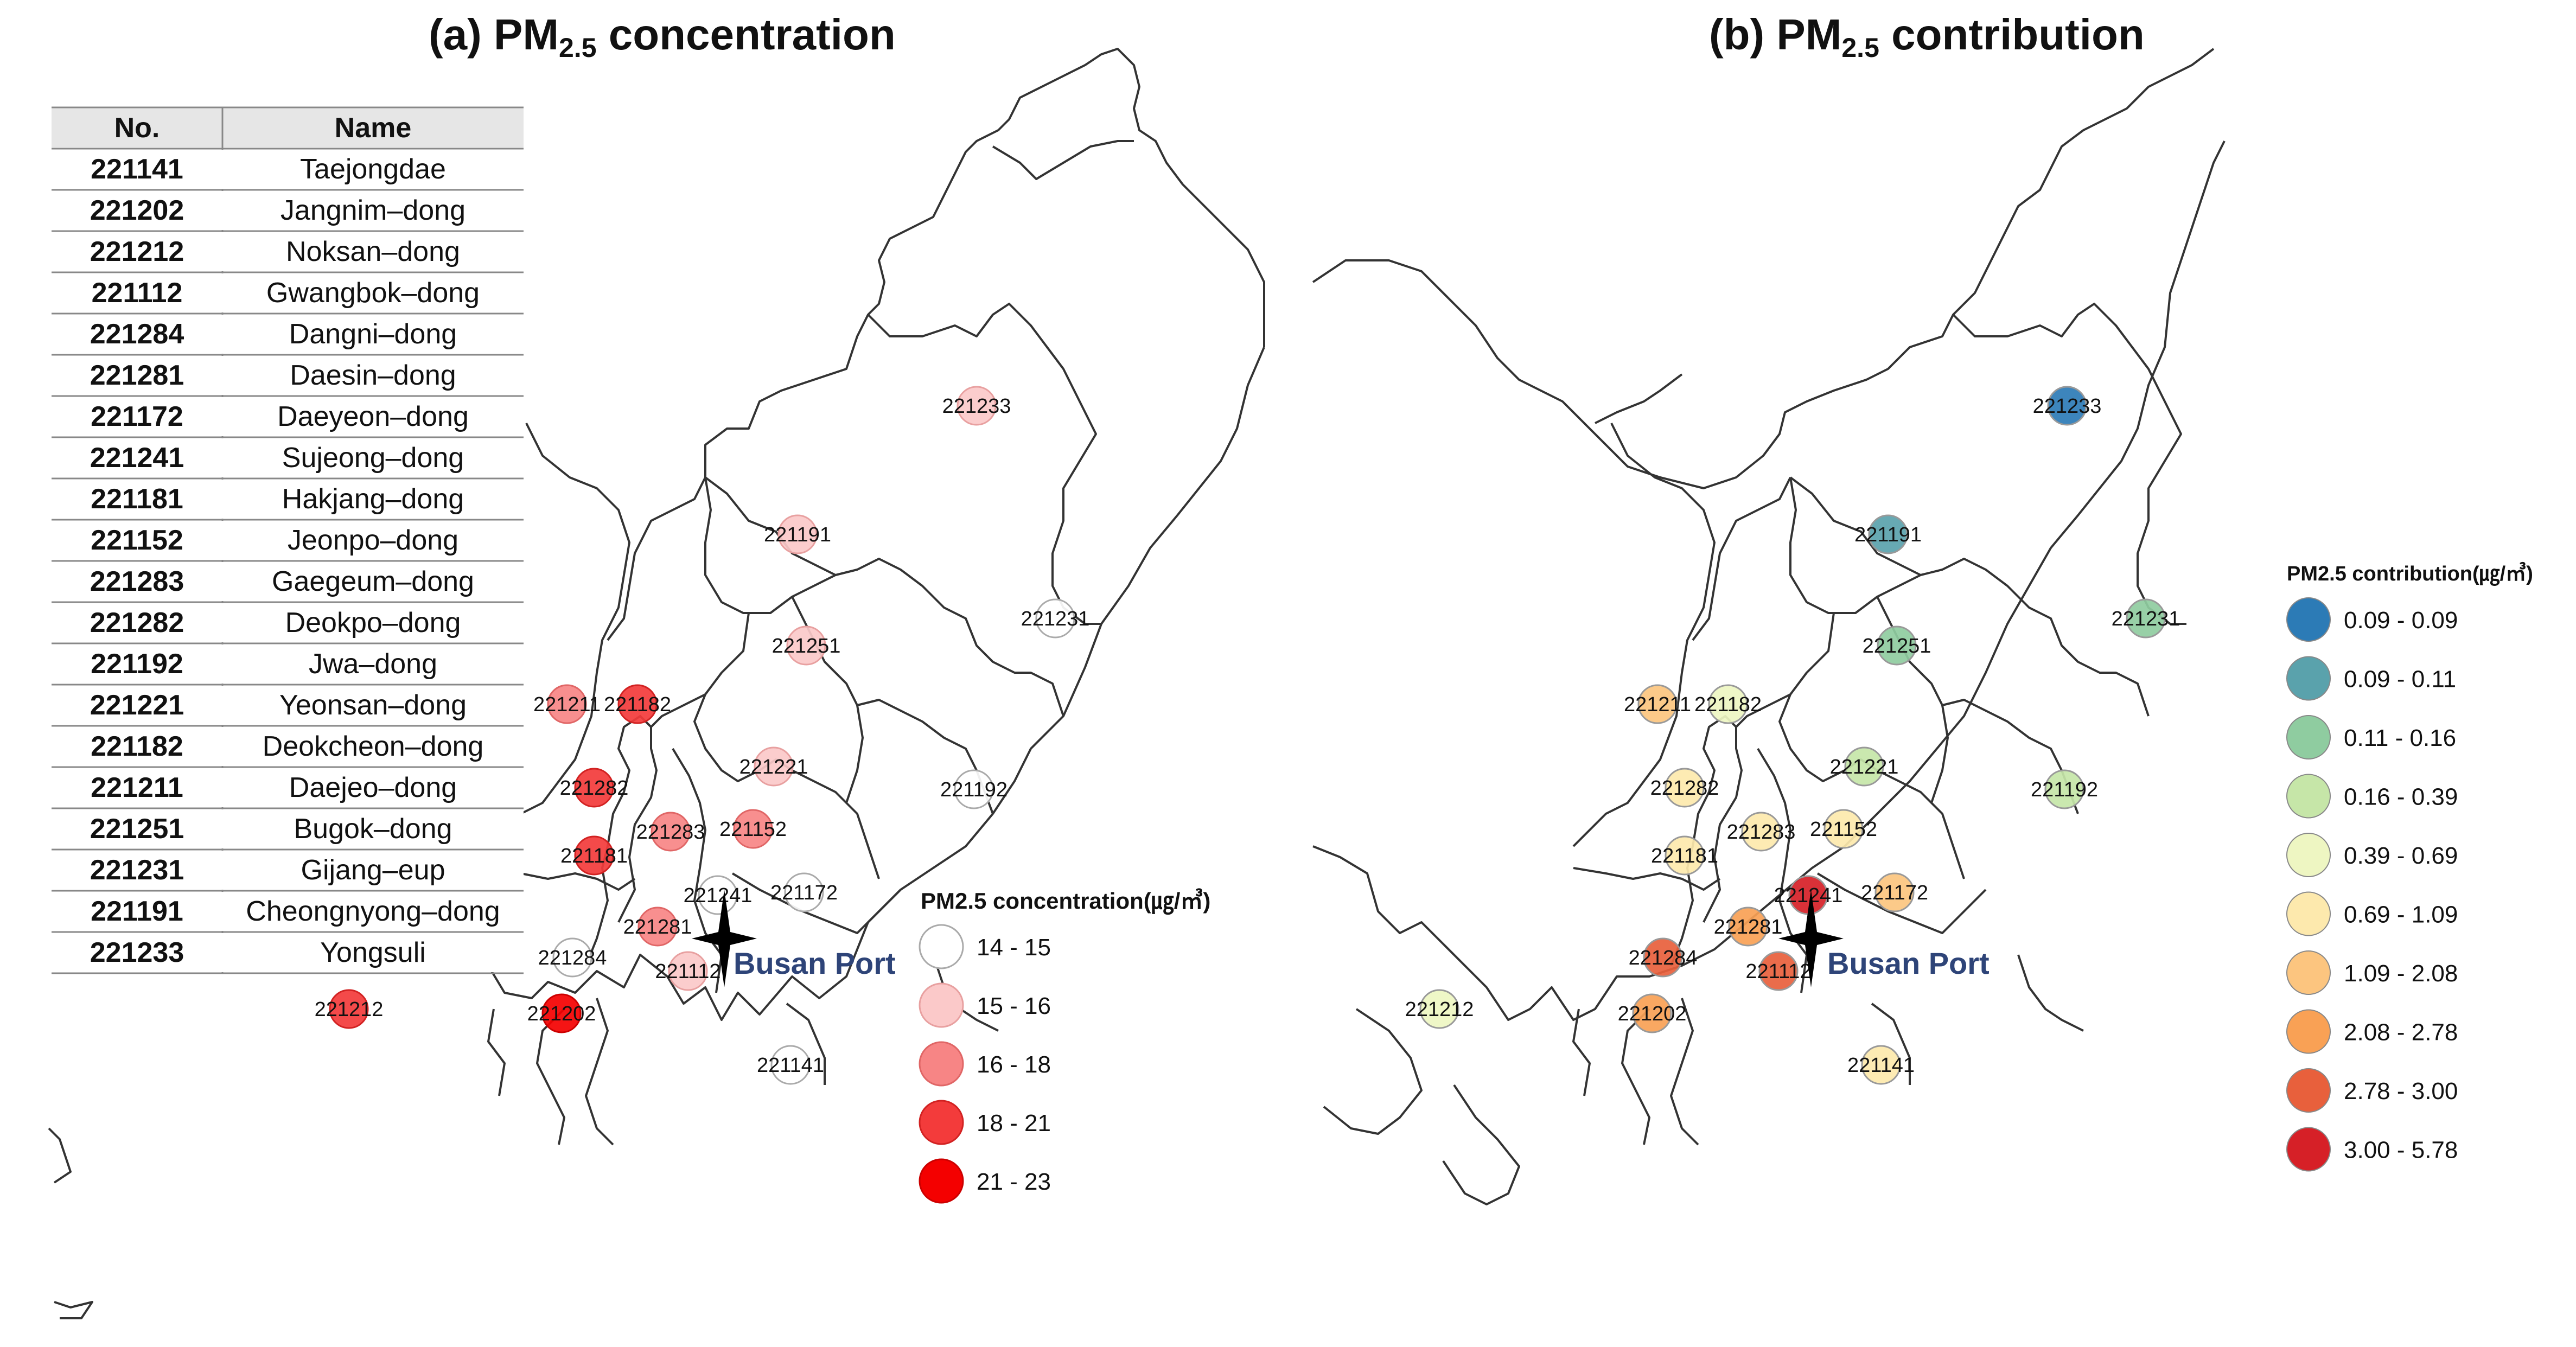 This screenshot has height=1347, width=2576. What do you see at coordinates (373, 251) in the screenshot?
I see `table-cell-name: Noksan–dong` at bounding box center [373, 251].